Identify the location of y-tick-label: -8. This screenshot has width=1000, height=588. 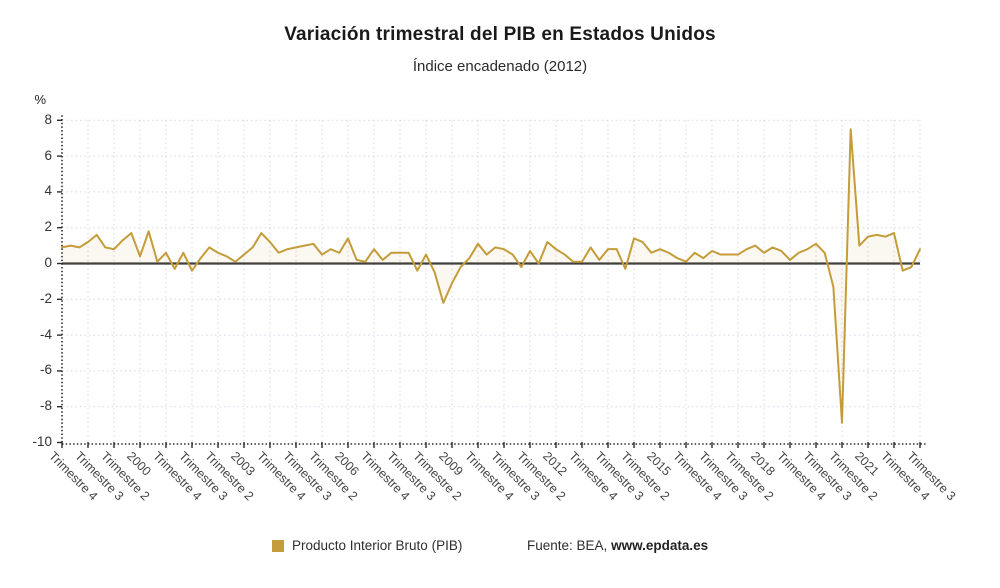
(45, 406).